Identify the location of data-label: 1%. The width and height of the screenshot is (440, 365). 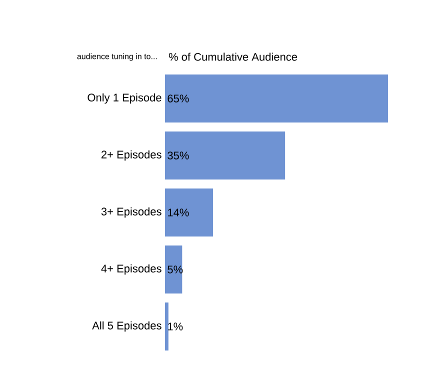
(175, 326).